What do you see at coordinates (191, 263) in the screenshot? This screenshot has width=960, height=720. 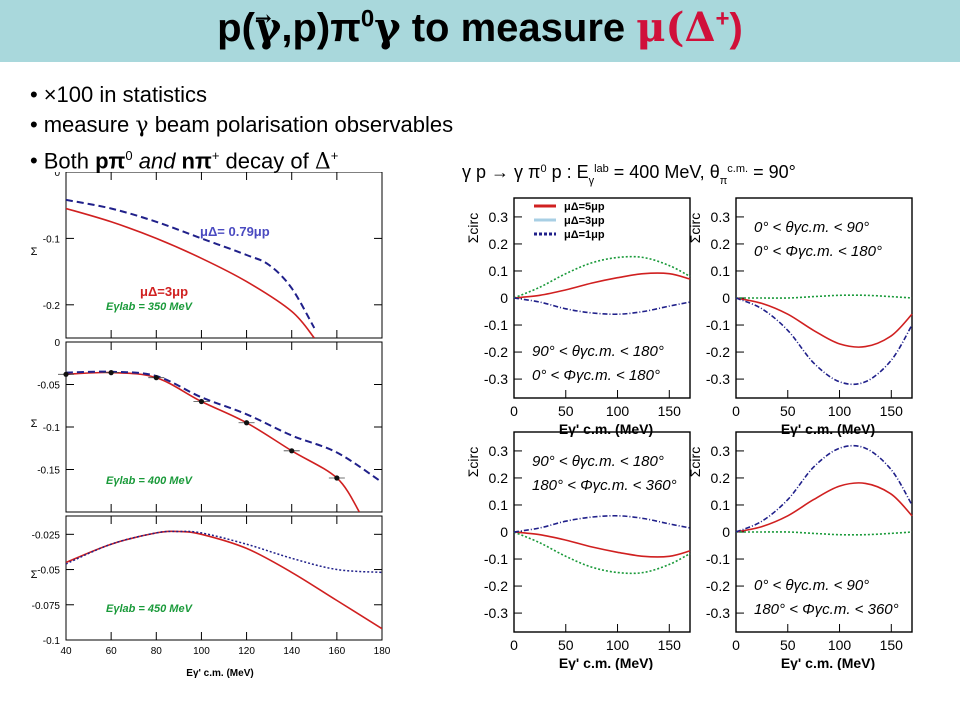 I see `series-line-mu079` at bounding box center [191, 263].